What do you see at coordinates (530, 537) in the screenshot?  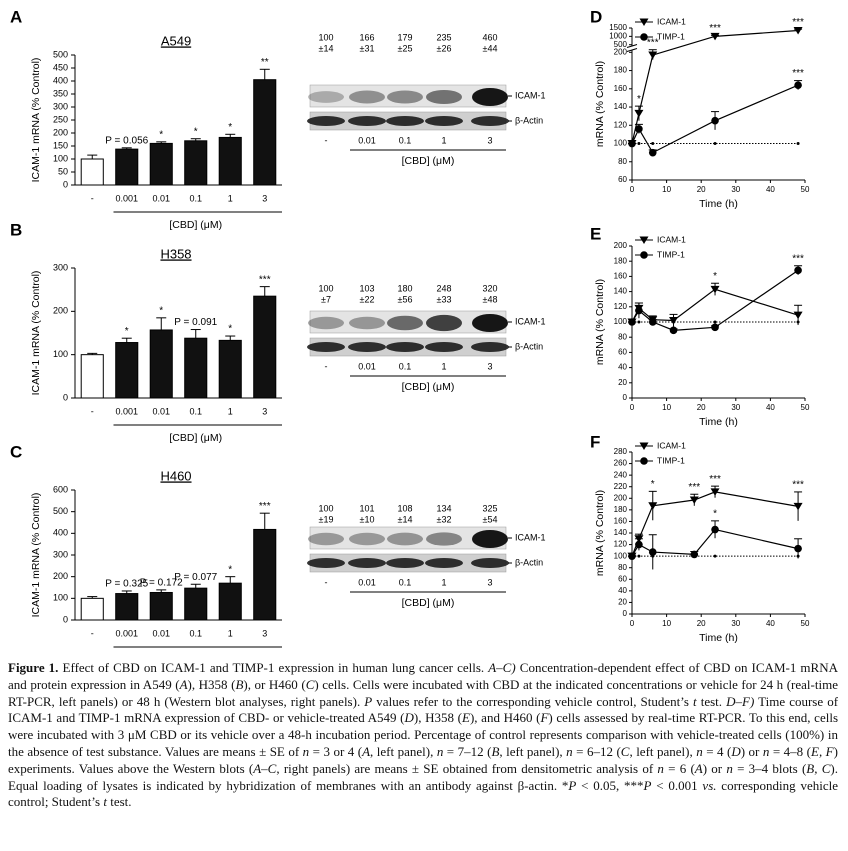 I see `band-label: ICAM-1` at bounding box center [530, 537].